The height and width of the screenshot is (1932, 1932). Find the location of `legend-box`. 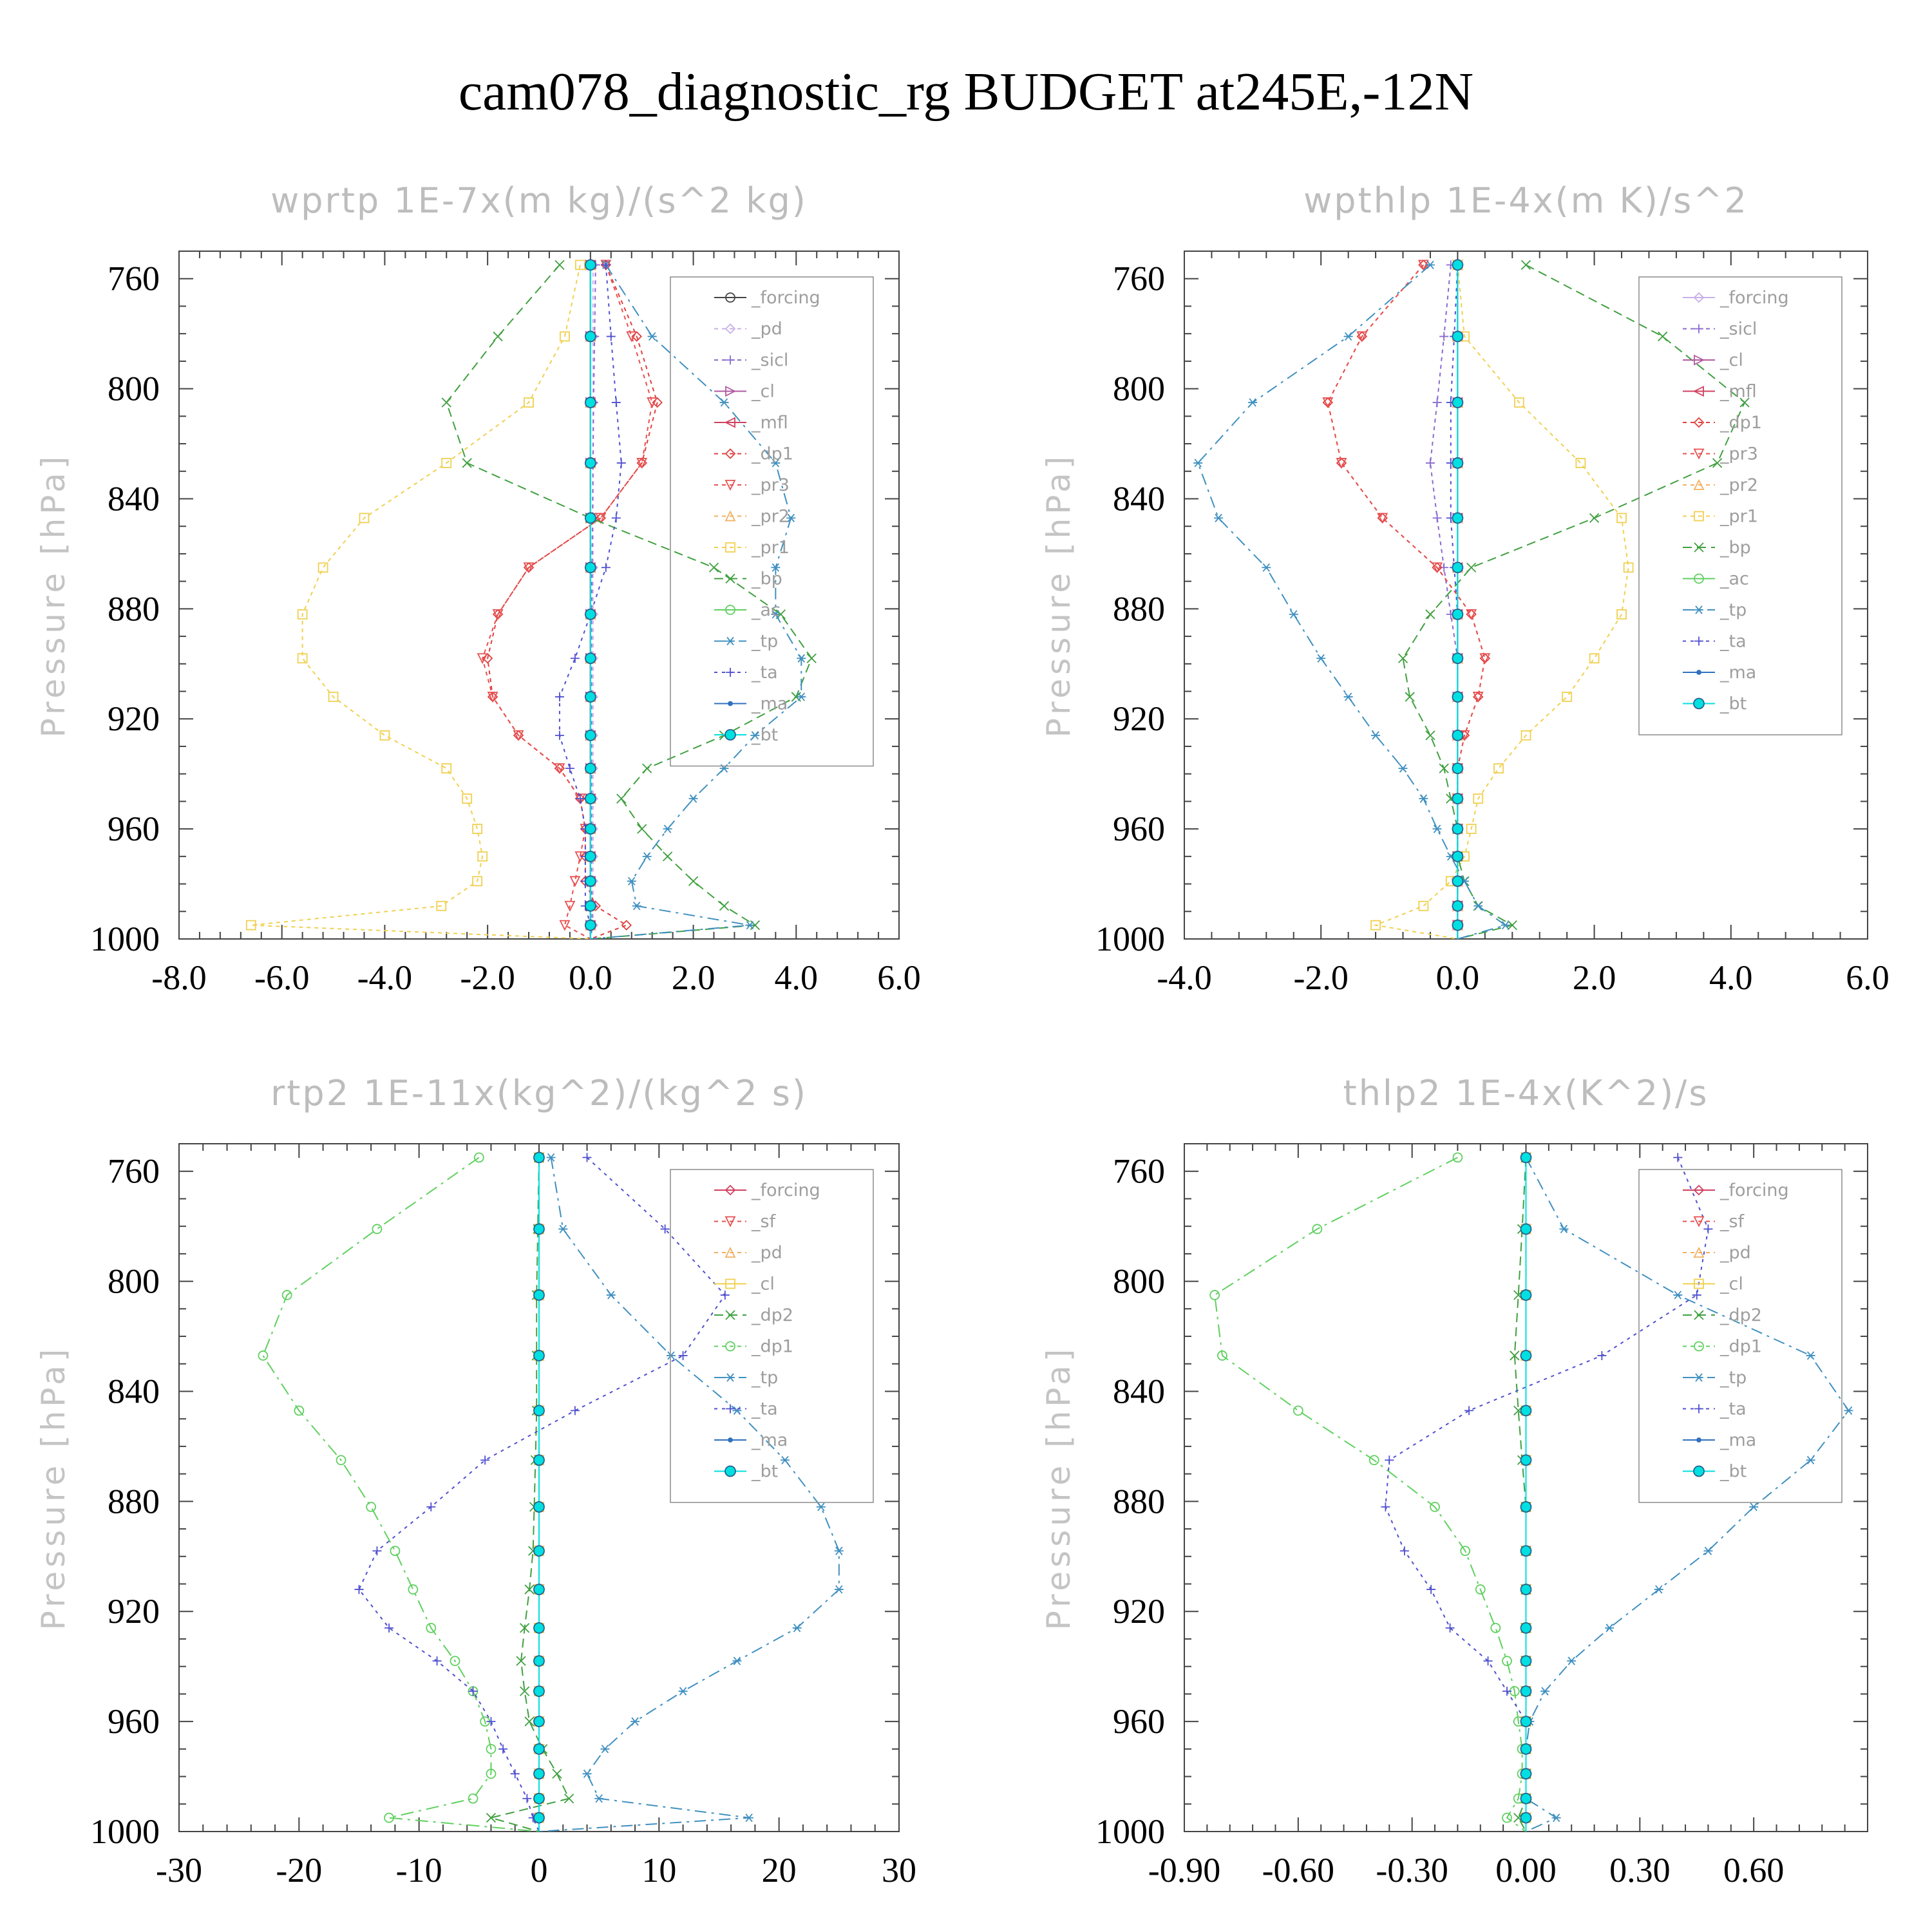

legend-box is located at coordinates (1740, 1336).